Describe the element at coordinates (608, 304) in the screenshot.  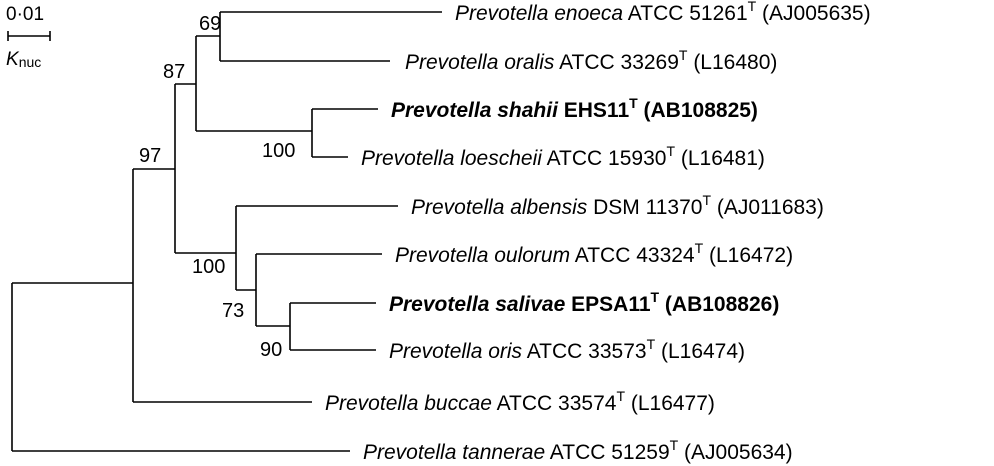
I see `taxon-strain: EPSA11` at that location.